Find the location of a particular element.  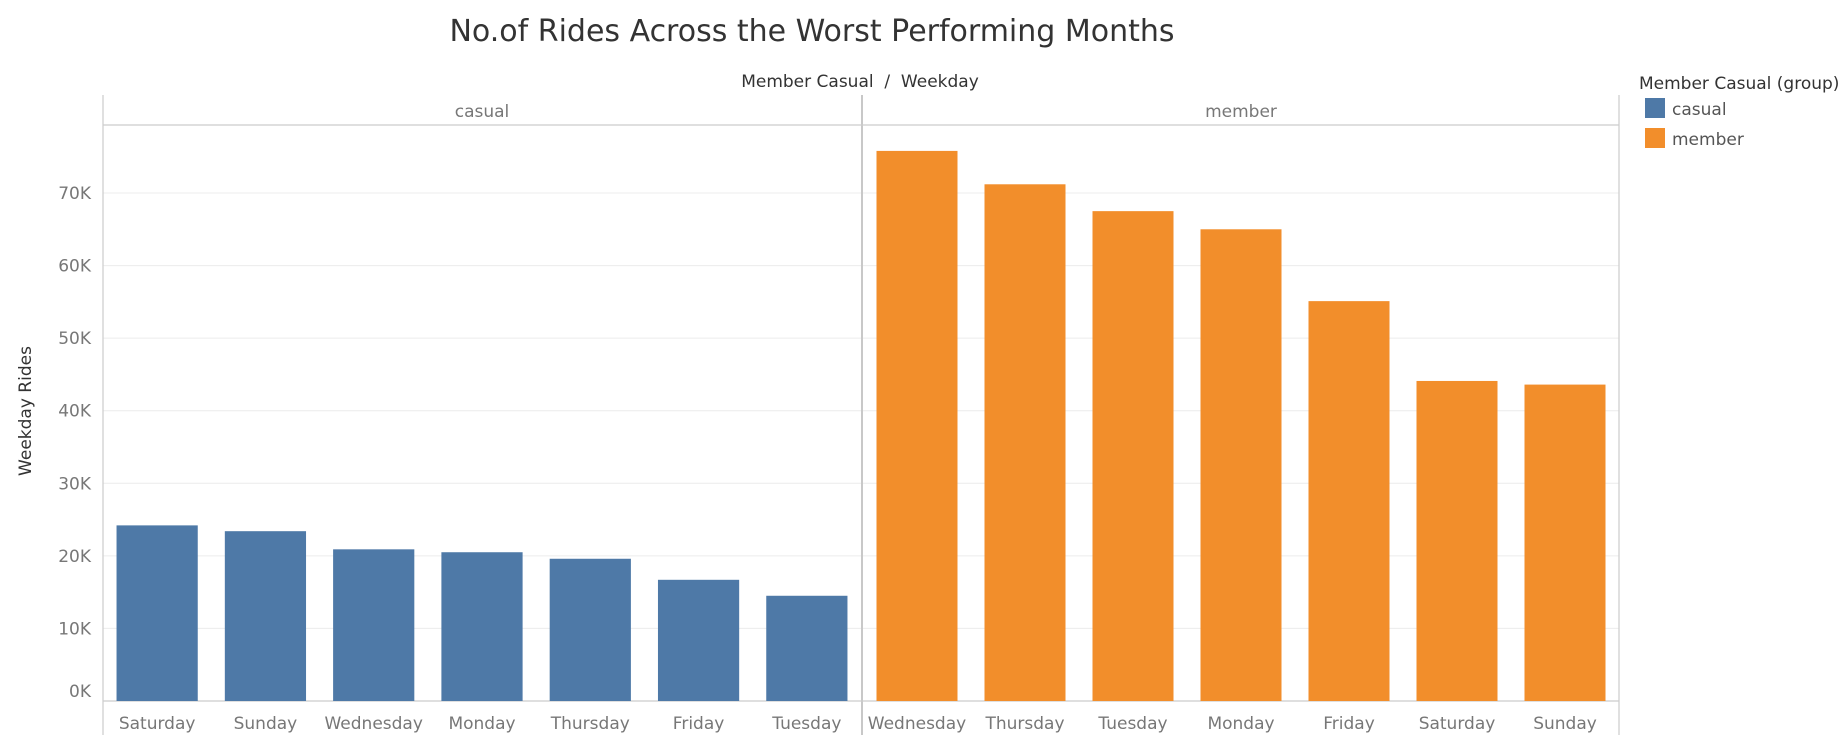

y-tick-label: 50K is located at coordinates (75, 339).